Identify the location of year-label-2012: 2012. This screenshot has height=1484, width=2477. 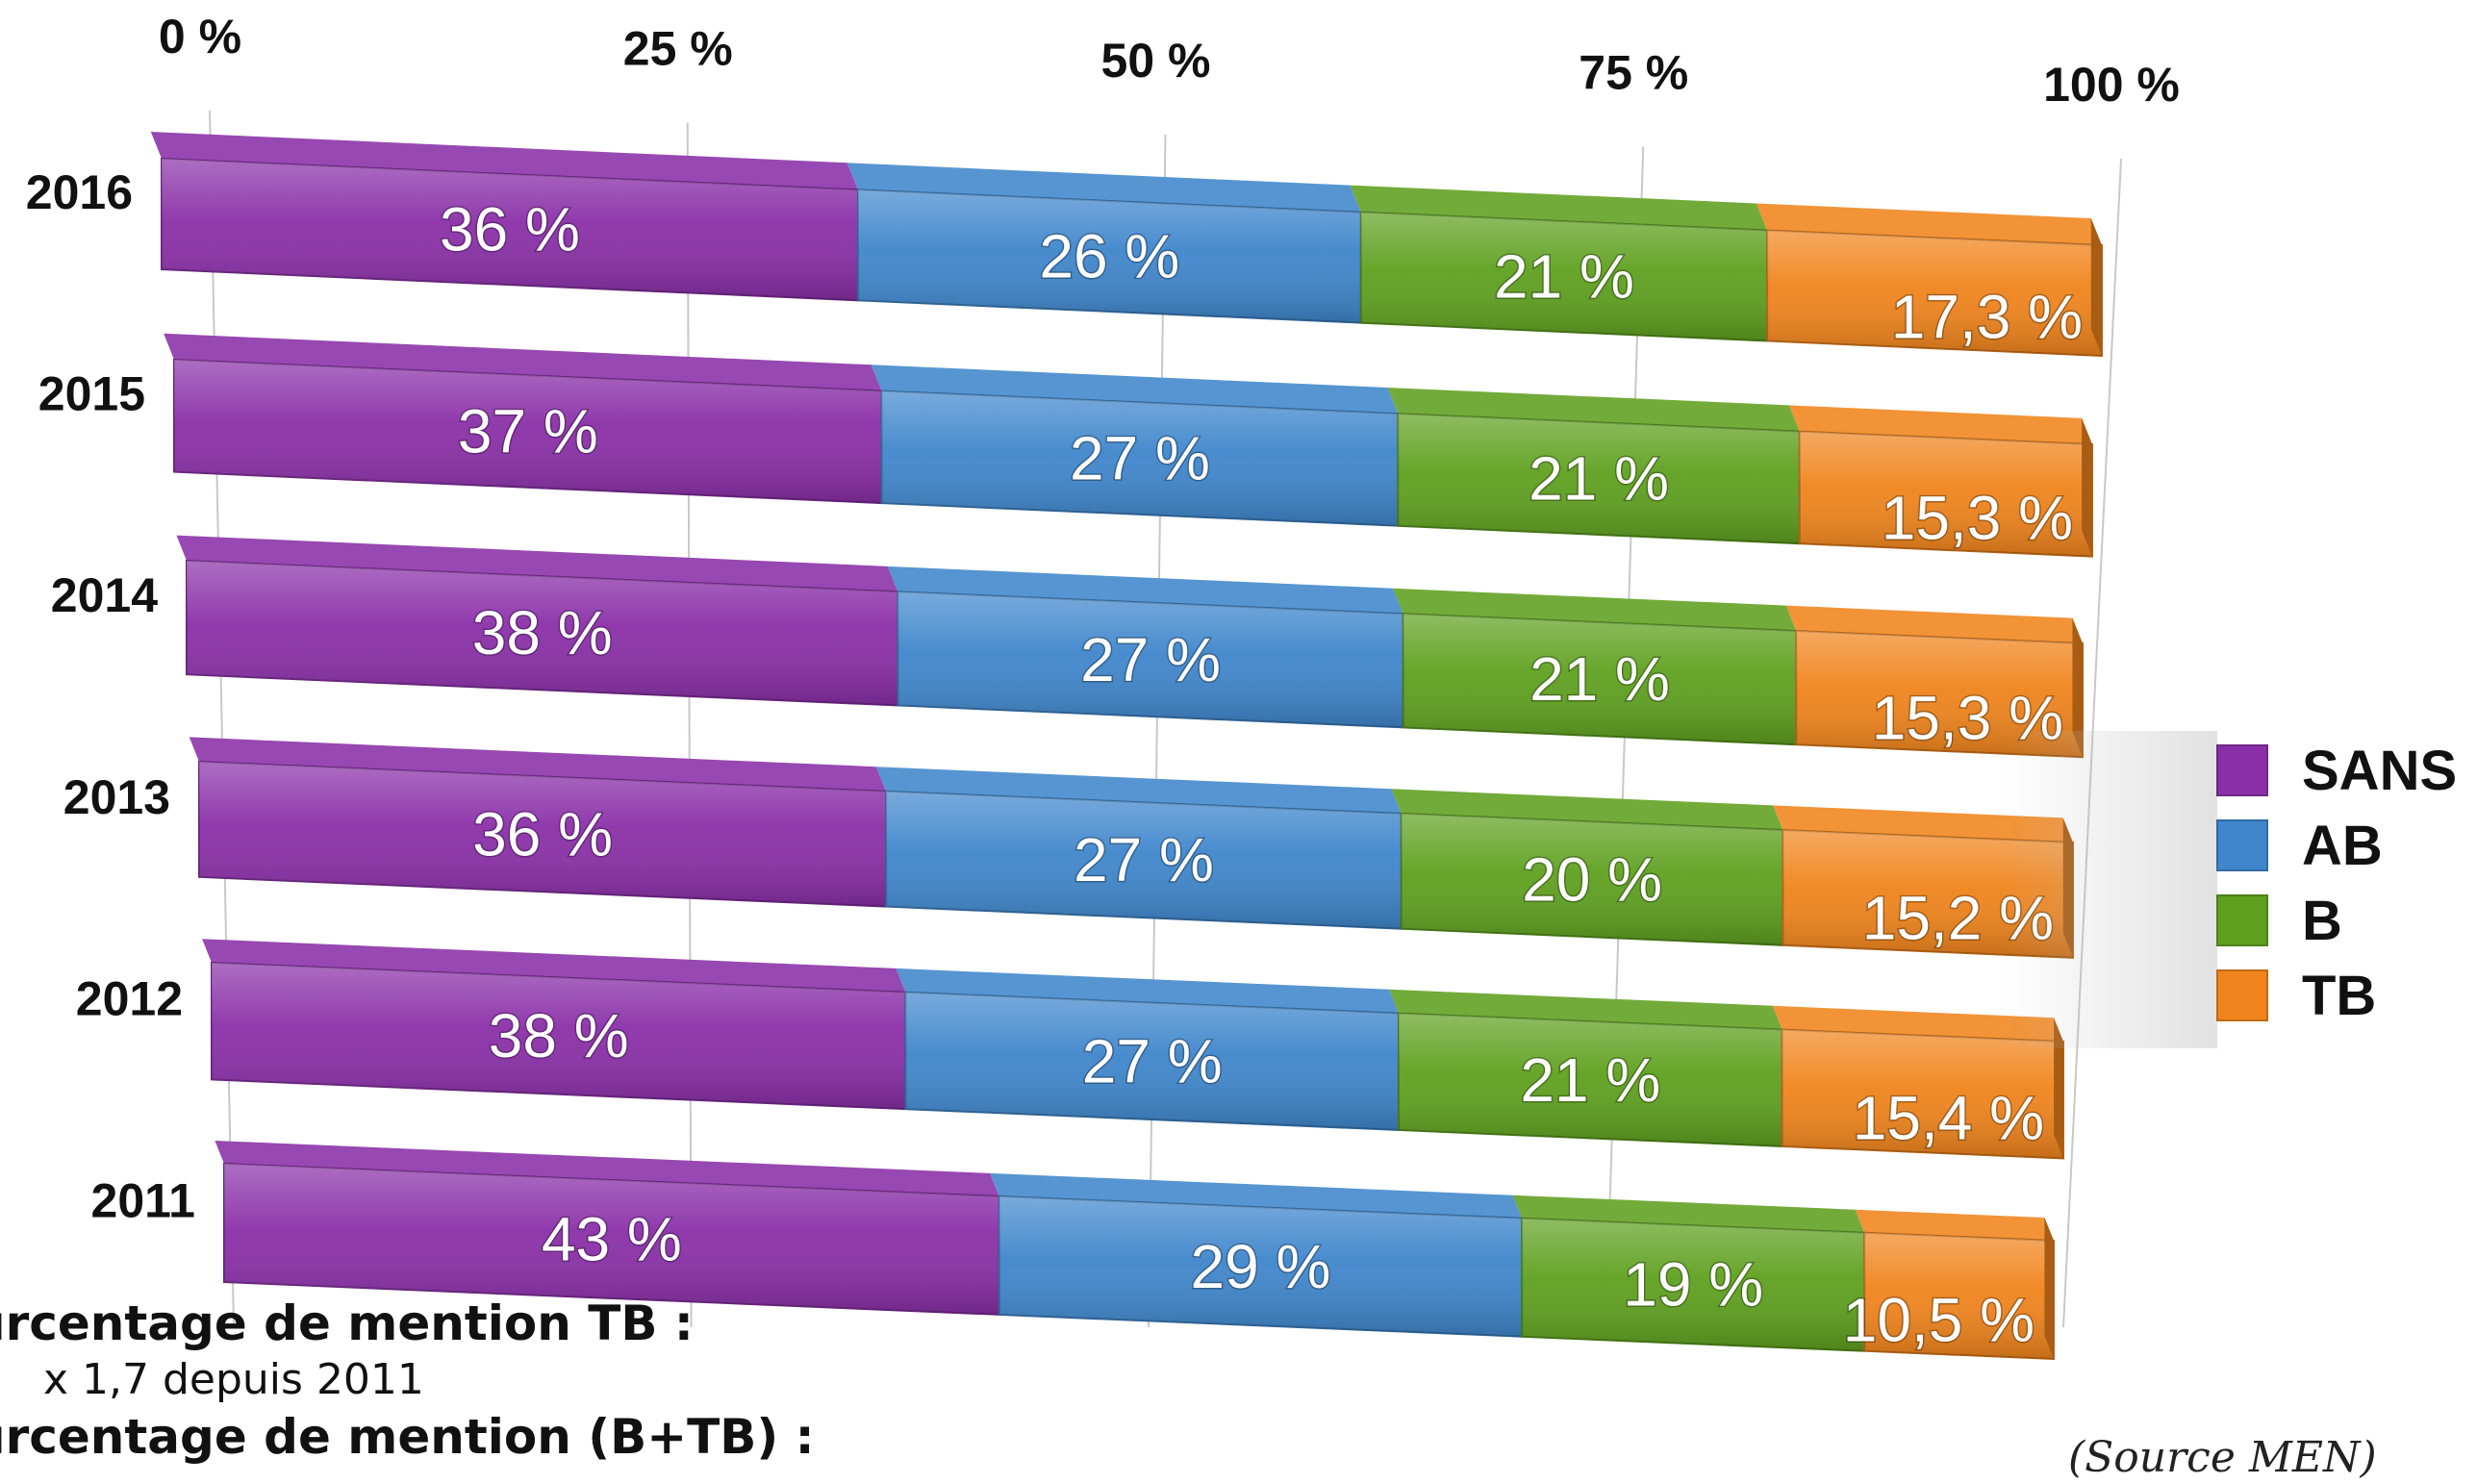
(130, 999).